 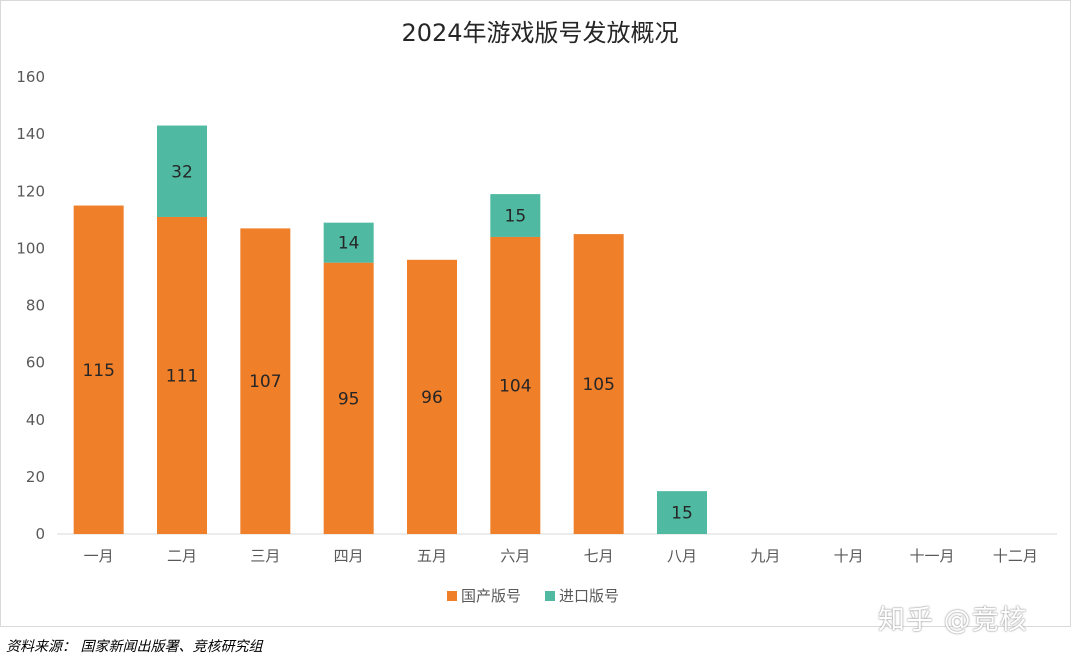 I want to click on bar-data-label: 111, so click(x=182, y=376).